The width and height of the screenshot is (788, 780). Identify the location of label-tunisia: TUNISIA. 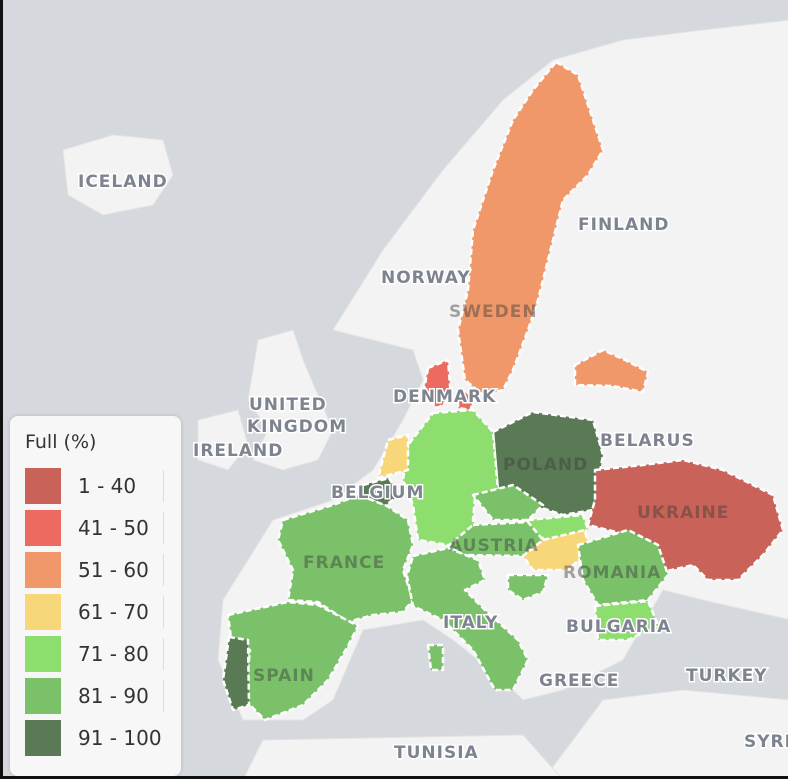
(436, 753).